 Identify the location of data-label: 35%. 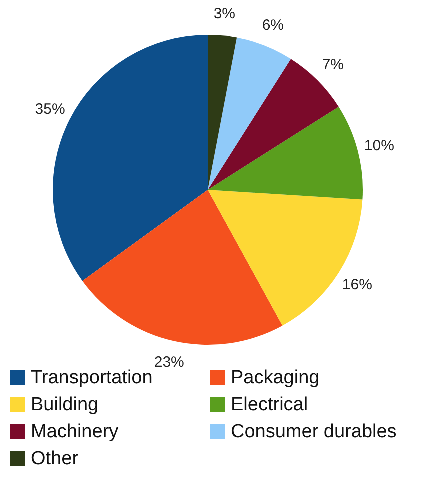
(50, 109).